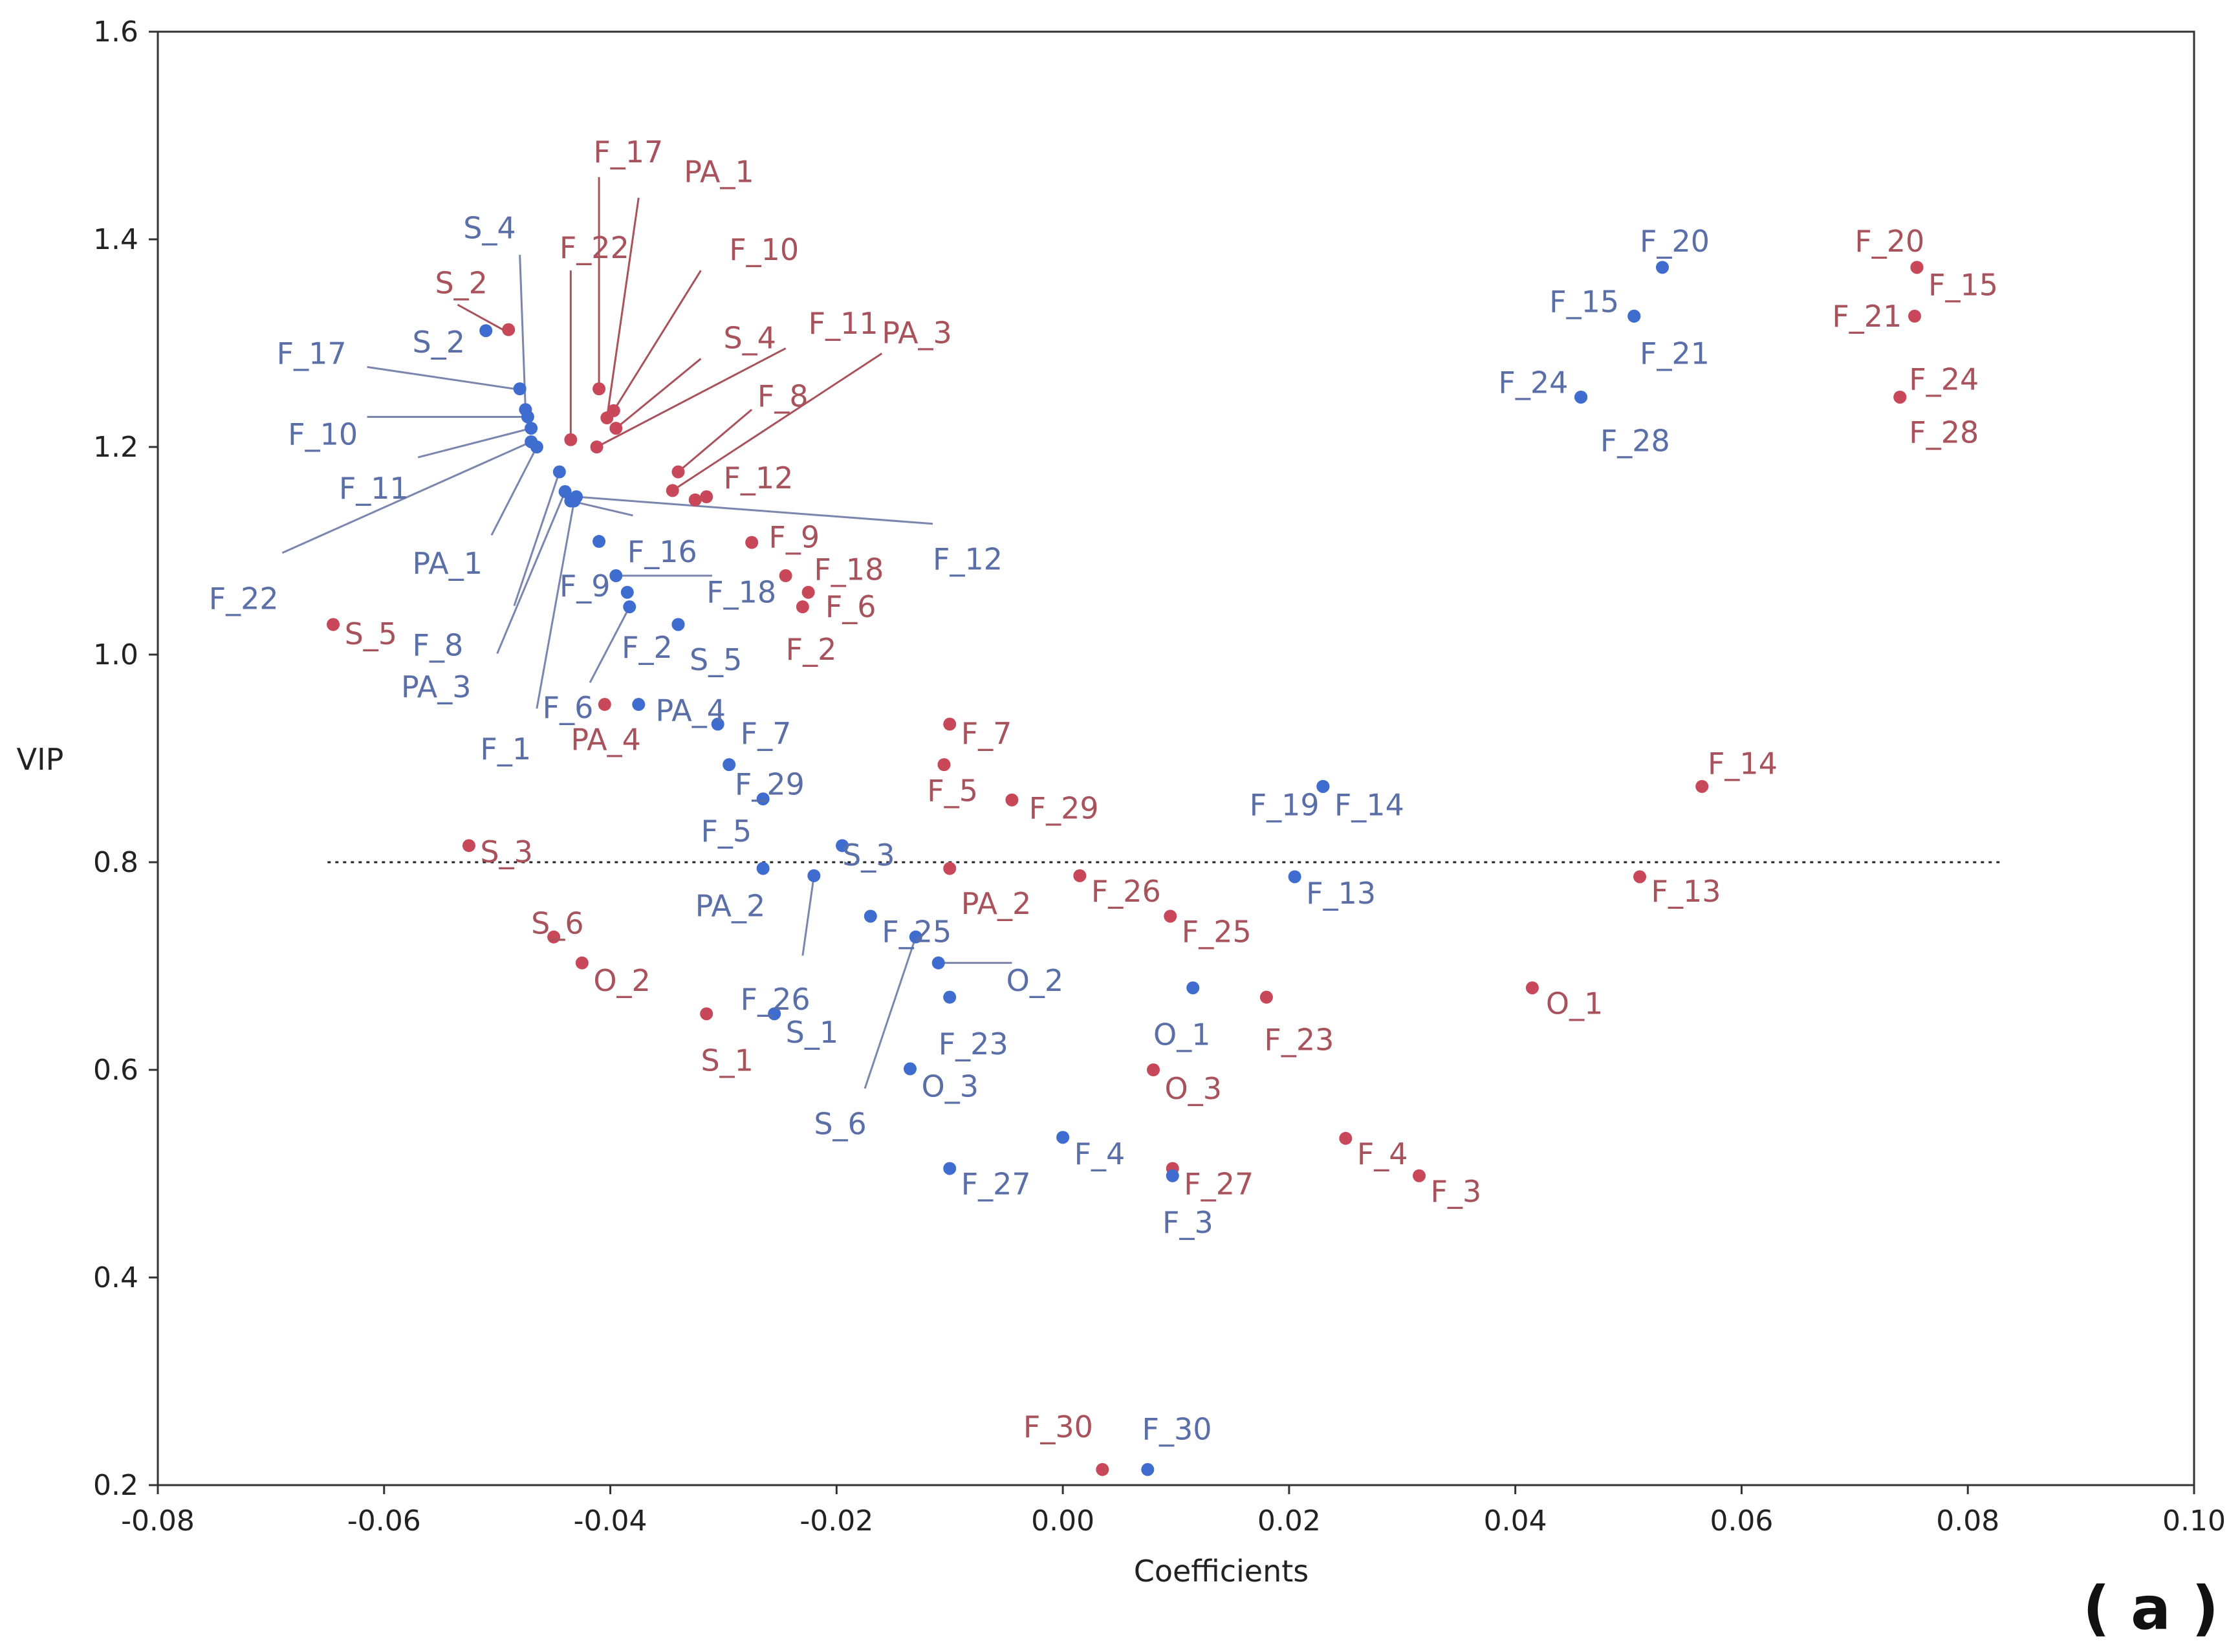  I want to click on red-point-label: S_2, so click(461, 282).